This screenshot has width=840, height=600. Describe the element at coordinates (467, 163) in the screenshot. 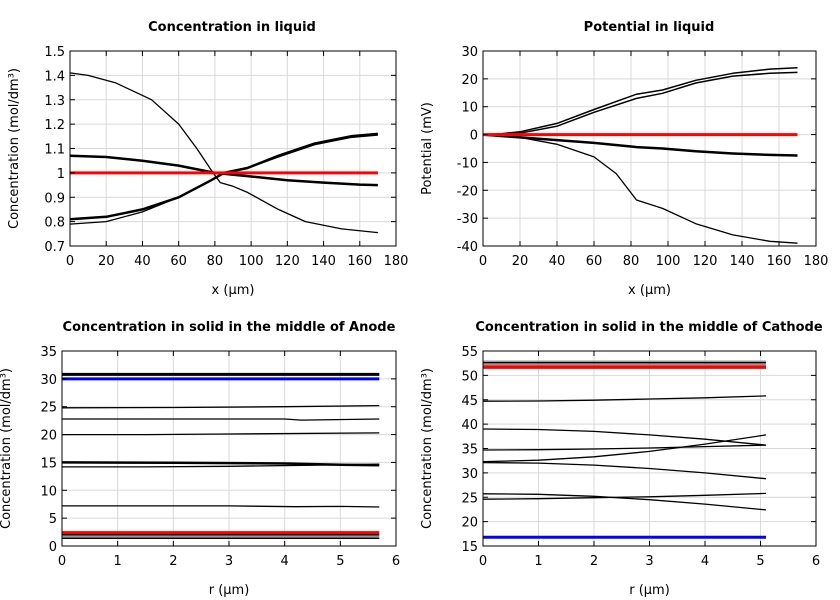

I see `y-tick-label: -10` at that location.